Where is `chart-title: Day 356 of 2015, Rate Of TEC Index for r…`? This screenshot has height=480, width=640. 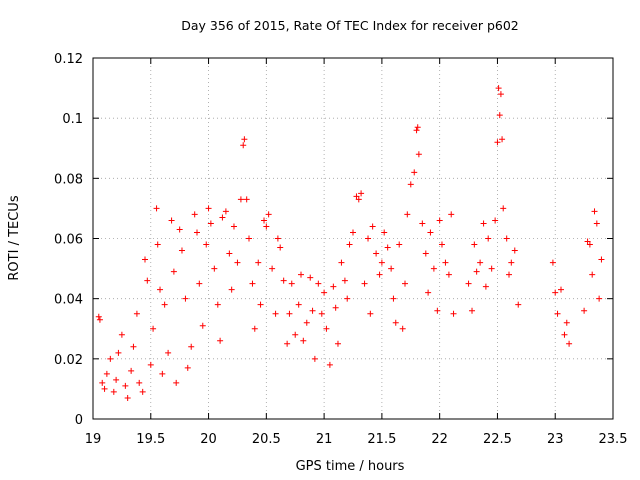 chart-title: Day 356 of 2015, Rate Of TEC Index for r… is located at coordinates (349, 25).